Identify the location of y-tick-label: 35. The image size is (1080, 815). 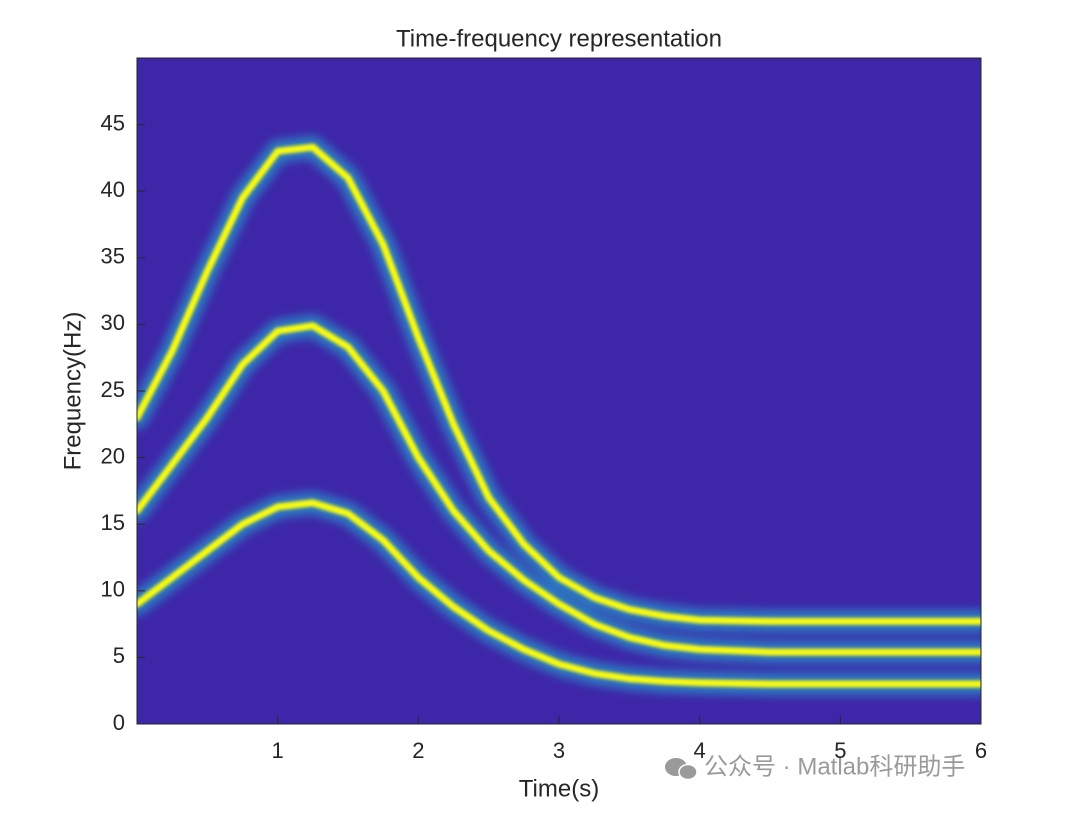
(113, 256).